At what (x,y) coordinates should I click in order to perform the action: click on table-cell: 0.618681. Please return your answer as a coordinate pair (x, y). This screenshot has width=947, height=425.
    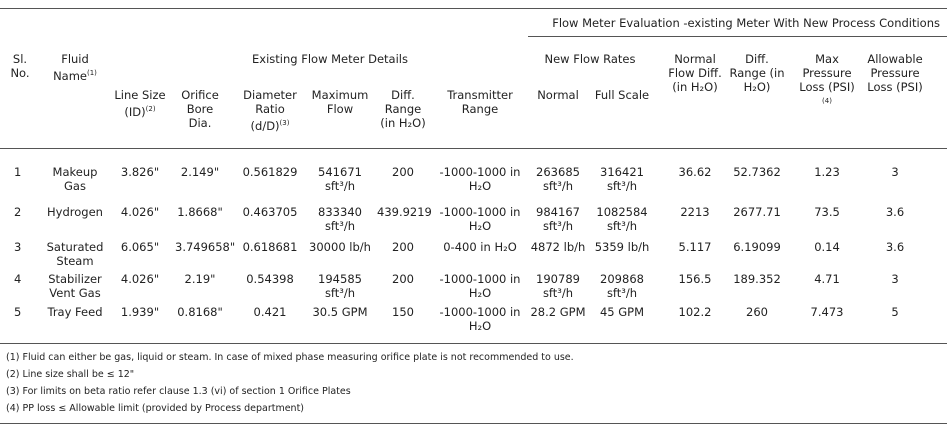
    Looking at the image, I should click on (270, 247).